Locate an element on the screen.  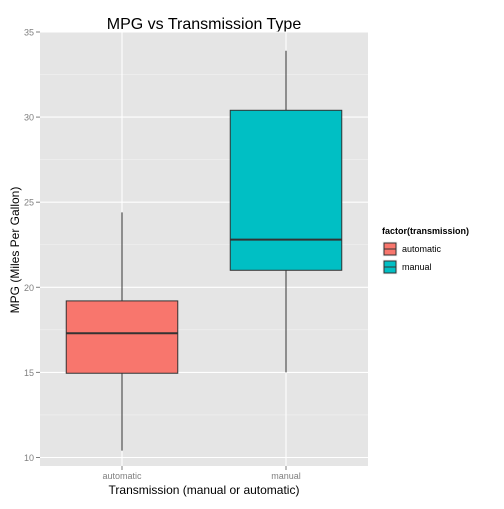
legend-title: factor(transmission) is located at coordinates (425, 231).